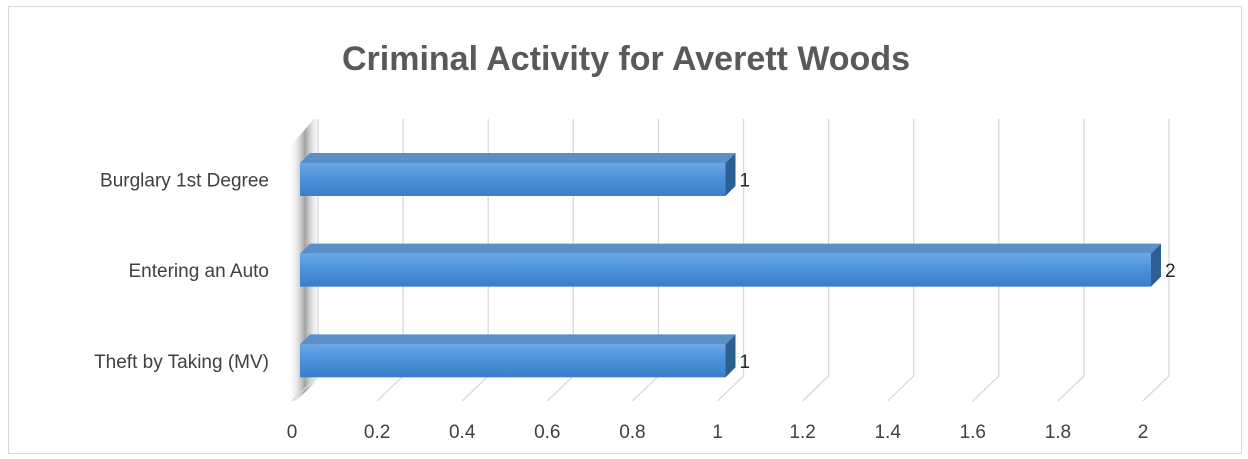 The height and width of the screenshot is (459, 1248). Describe the element at coordinates (717, 432) in the screenshot. I see `x-tick-label: 1` at that location.